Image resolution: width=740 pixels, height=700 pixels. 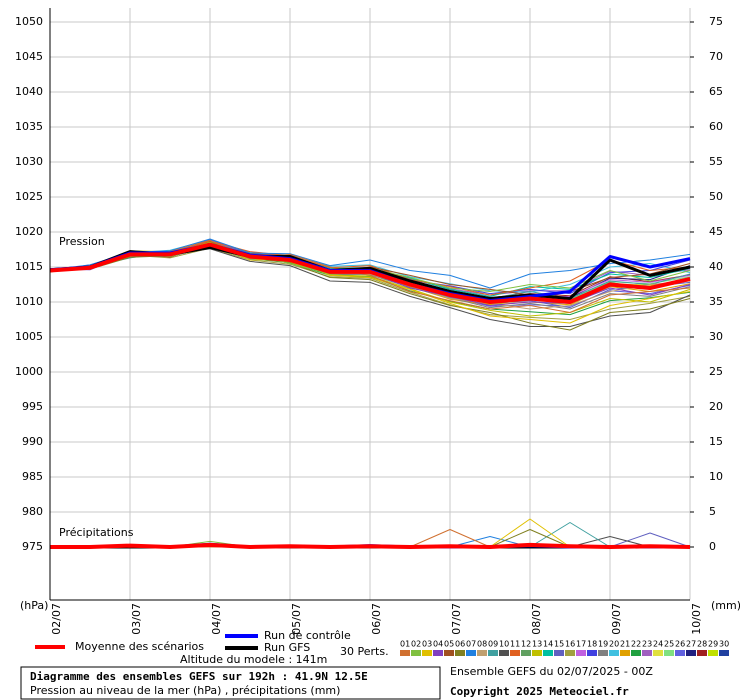 I want to click on legend-label: 20, so click(x=614, y=644).